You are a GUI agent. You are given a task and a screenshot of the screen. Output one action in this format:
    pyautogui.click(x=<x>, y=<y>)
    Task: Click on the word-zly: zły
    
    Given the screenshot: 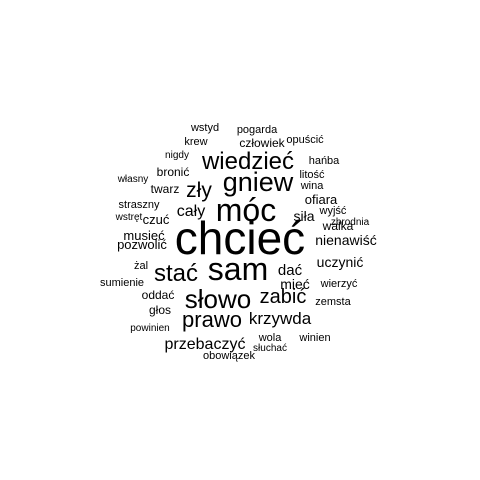 What is the action you would take?
    pyautogui.click(x=199, y=190)
    